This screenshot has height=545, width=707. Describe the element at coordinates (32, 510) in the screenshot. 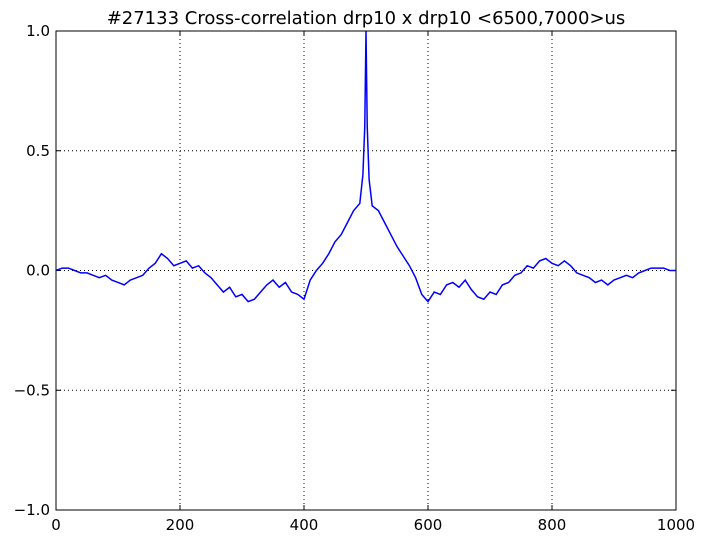

I see `y-tick-label: −1.0` at that location.